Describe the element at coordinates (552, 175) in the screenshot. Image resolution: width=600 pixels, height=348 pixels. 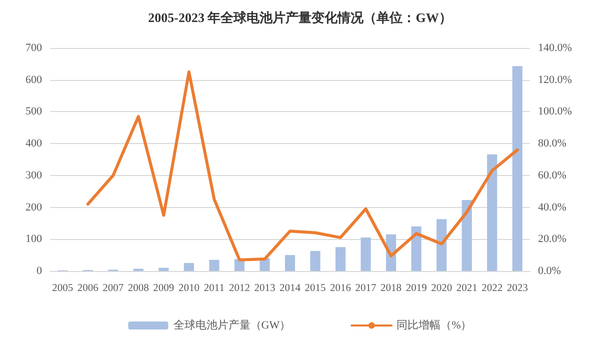
I see `y2-tick-label: 60.0%` at that location.